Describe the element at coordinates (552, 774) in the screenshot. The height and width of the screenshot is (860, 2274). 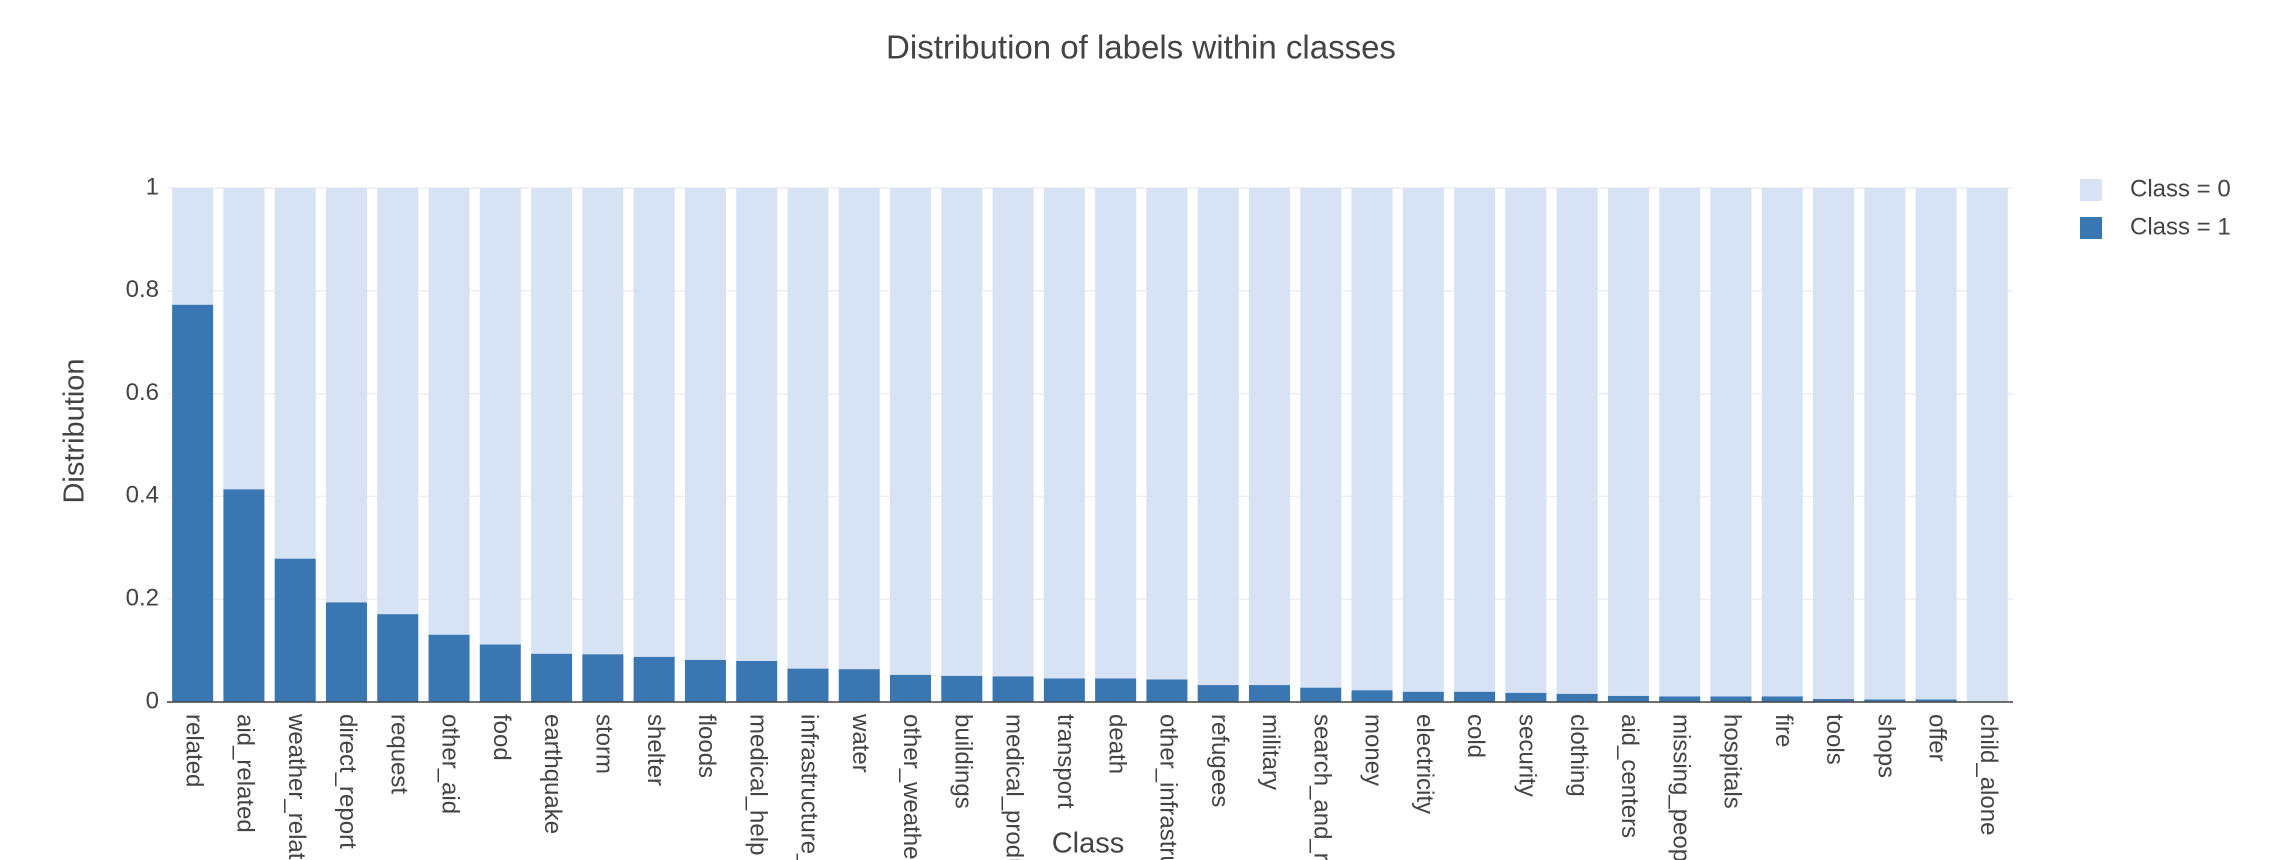
I see `x-tick-label: earthquake` at that location.